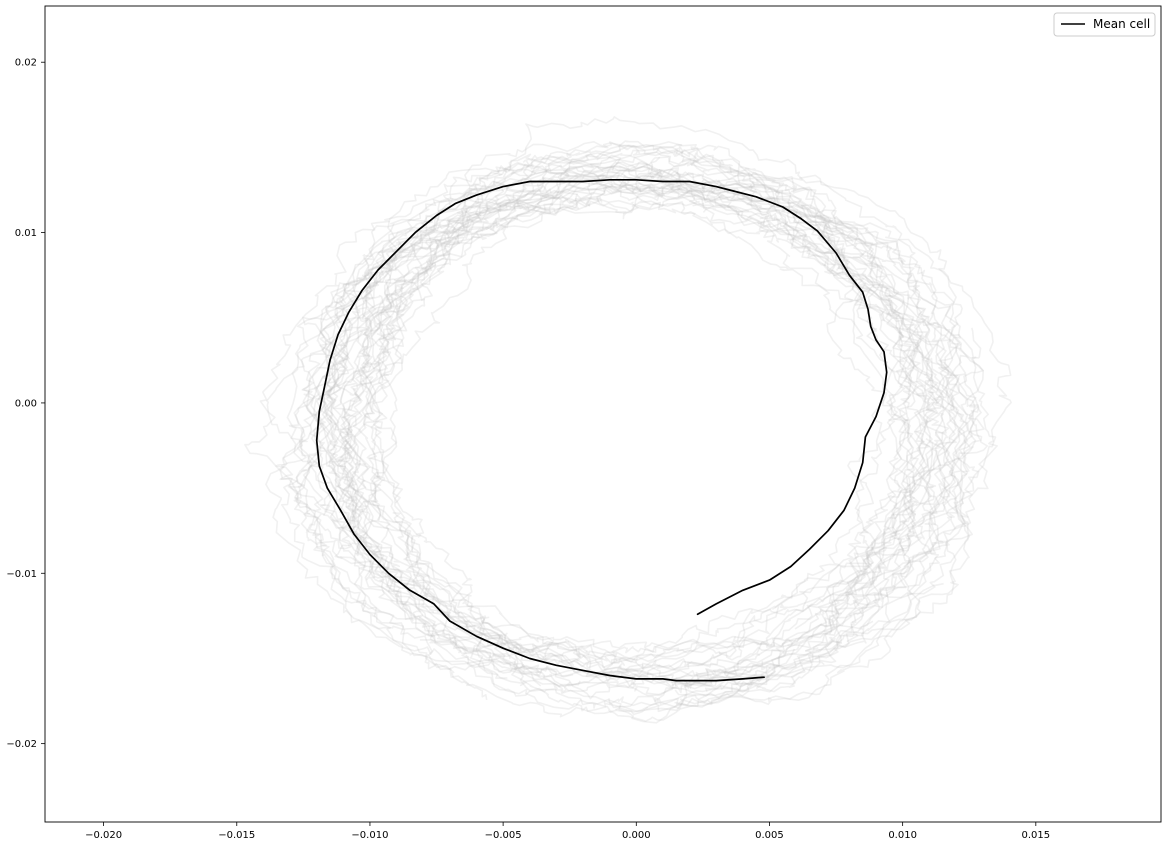  I want to click on x-tick-label: −0.020, so click(103, 835).